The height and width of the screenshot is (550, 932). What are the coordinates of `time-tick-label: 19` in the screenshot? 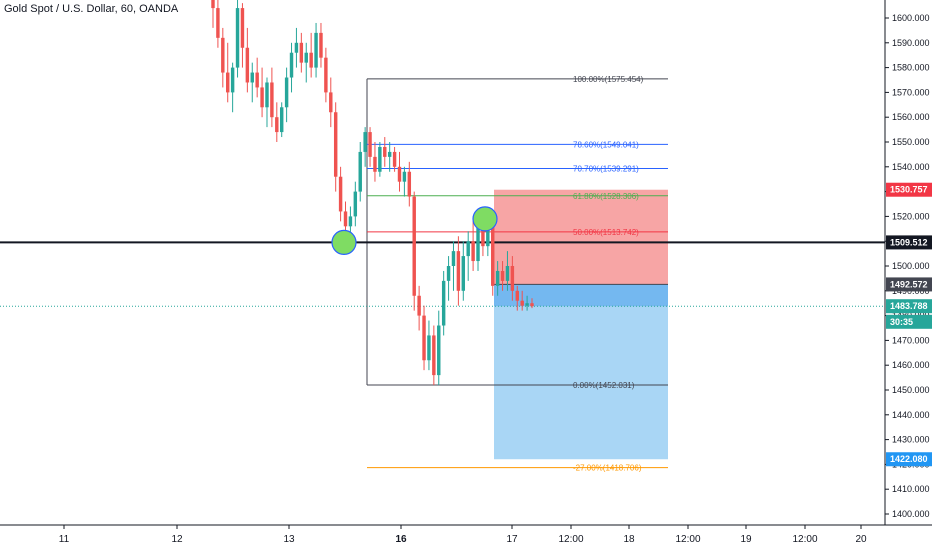 It's located at (746, 539).